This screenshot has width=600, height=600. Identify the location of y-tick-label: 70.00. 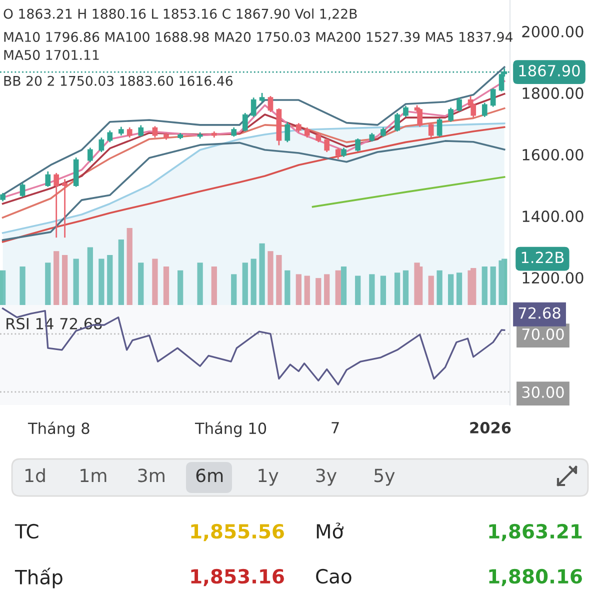
(543, 334).